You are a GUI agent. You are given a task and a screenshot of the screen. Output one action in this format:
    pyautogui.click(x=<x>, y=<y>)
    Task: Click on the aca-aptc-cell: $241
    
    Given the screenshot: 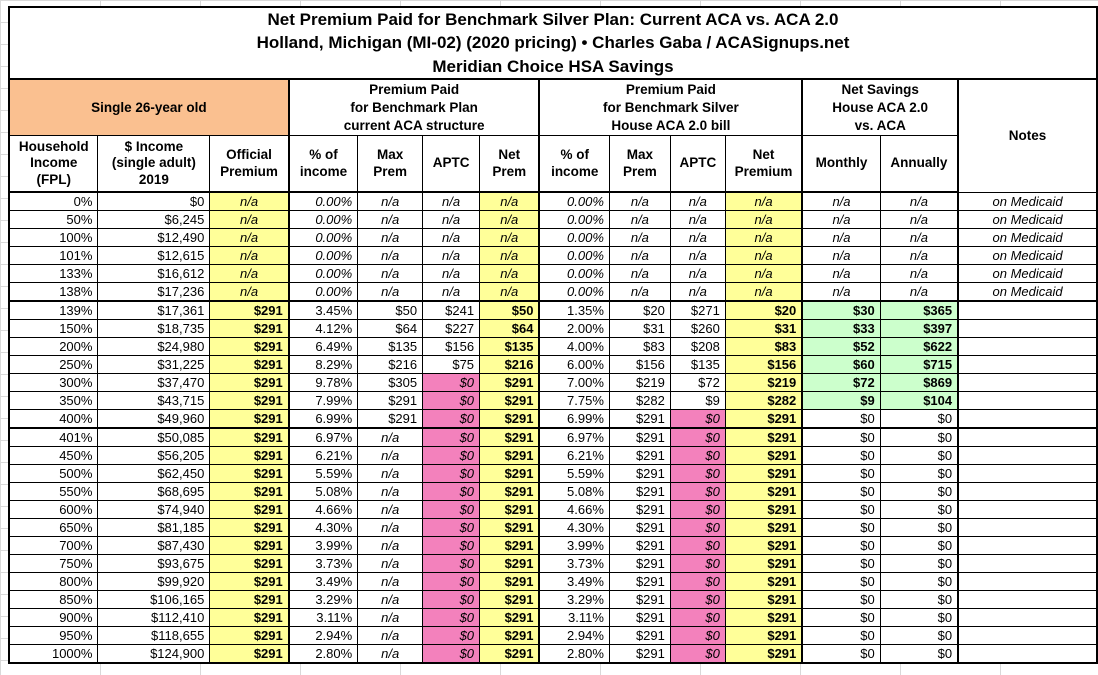 What is the action you would take?
    pyautogui.click(x=451, y=310)
    